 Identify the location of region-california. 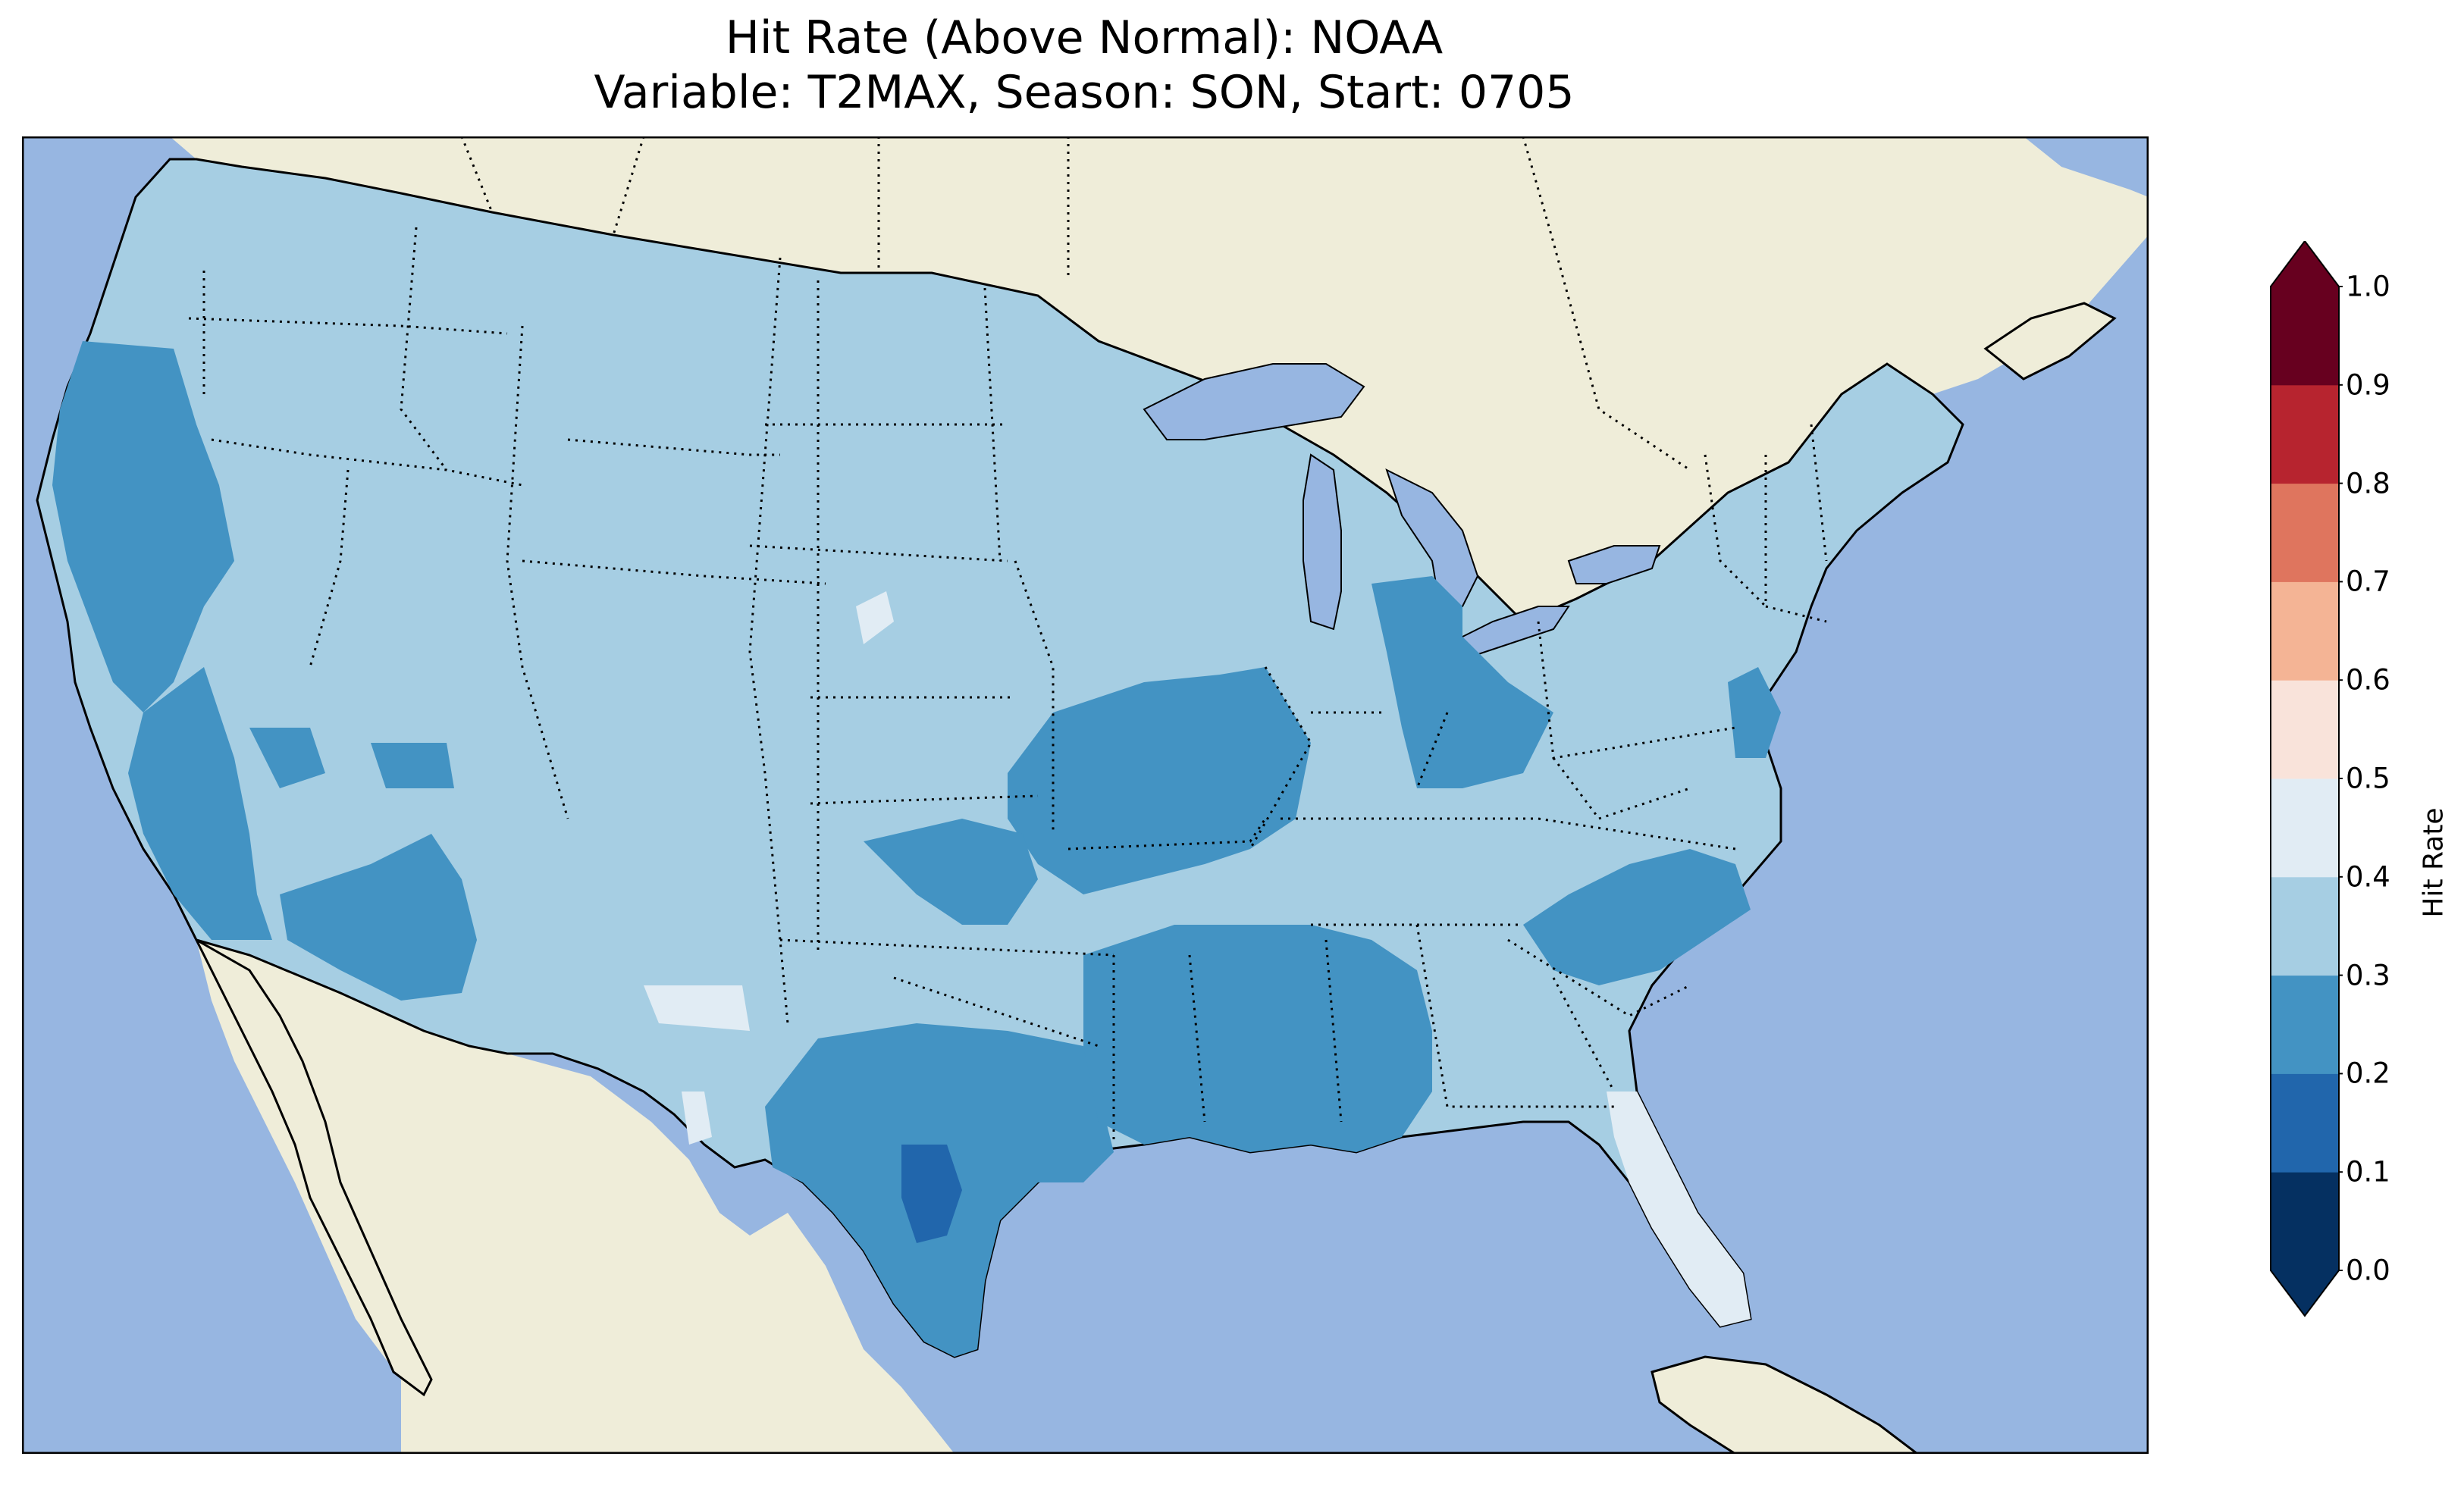
(200, 803).